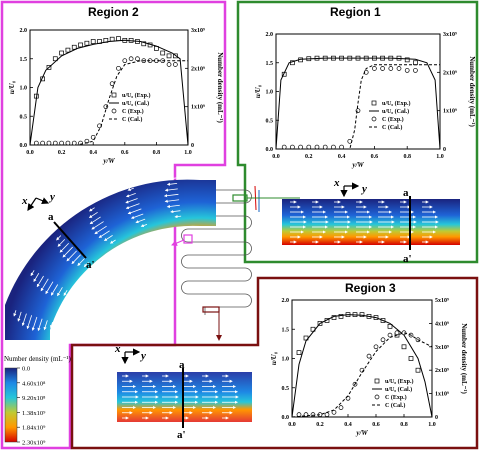  Describe the element at coordinates (342, 157) in the screenshot. I see `x-tick-label: 0.4` at that location.